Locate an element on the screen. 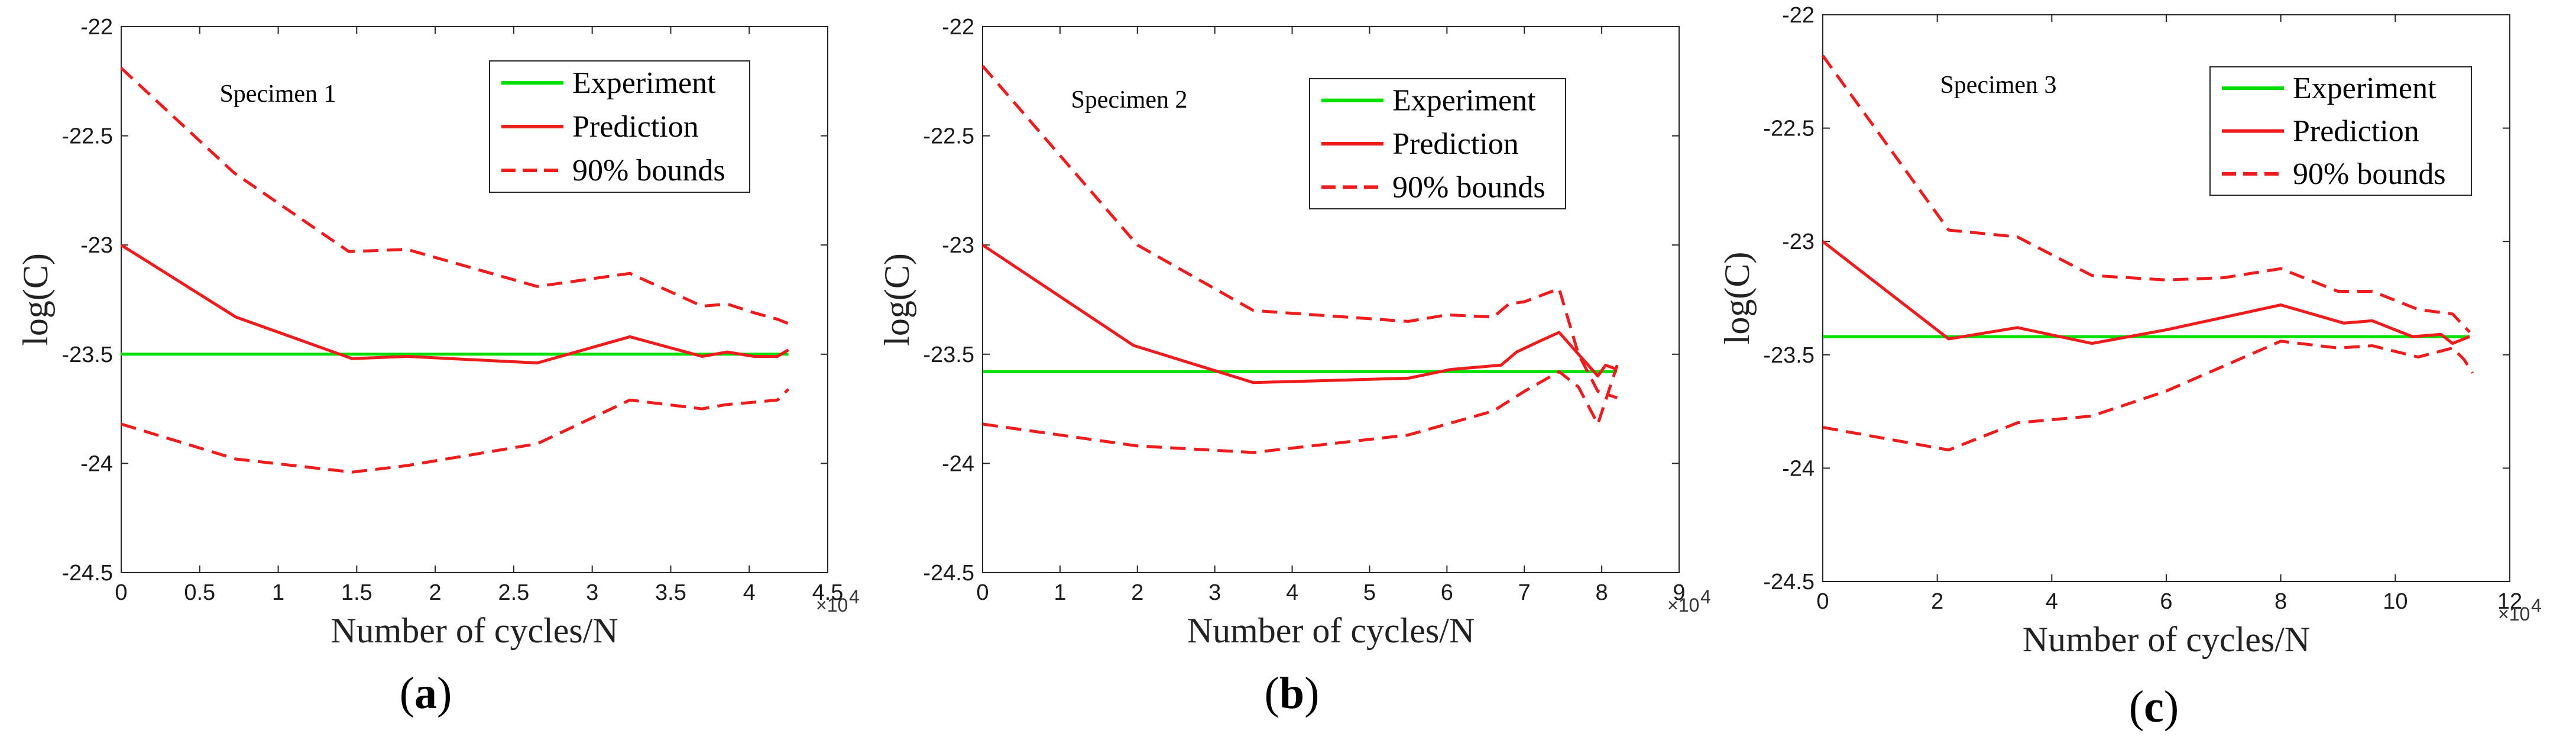 This screenshot has width=2576, height=740. x-tick-label: 1.5 is located at coordinates (356, 592).